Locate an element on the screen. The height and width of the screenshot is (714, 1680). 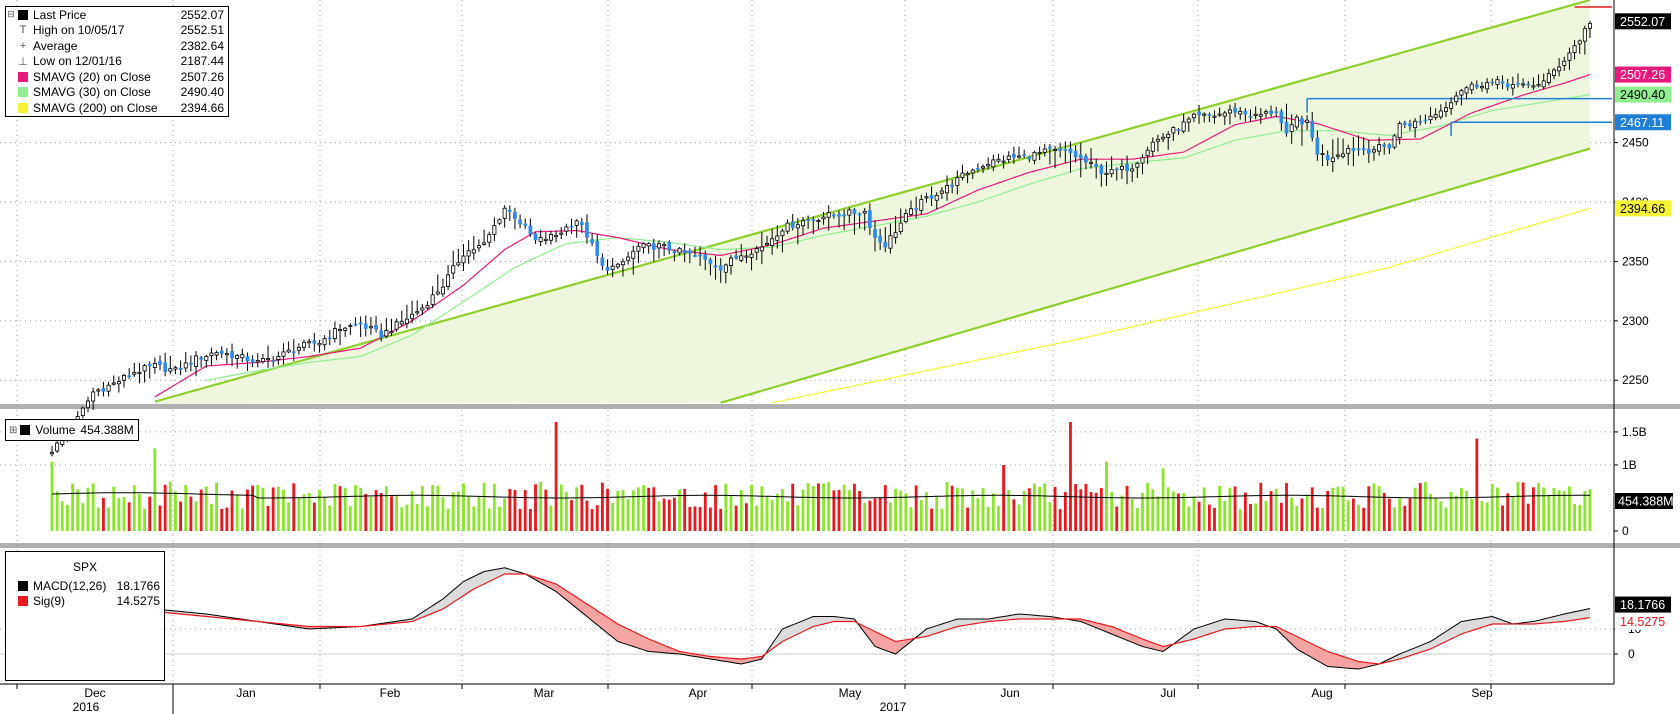
collapse-toggle-icon: ⊟ is located at coordinates (11, 14).